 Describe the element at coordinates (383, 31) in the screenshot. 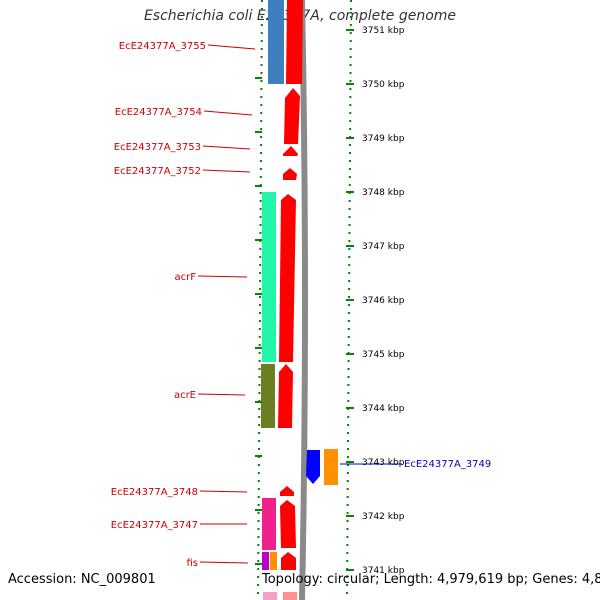

I see `kbp-tick-label: 3751 kbp` at that location.